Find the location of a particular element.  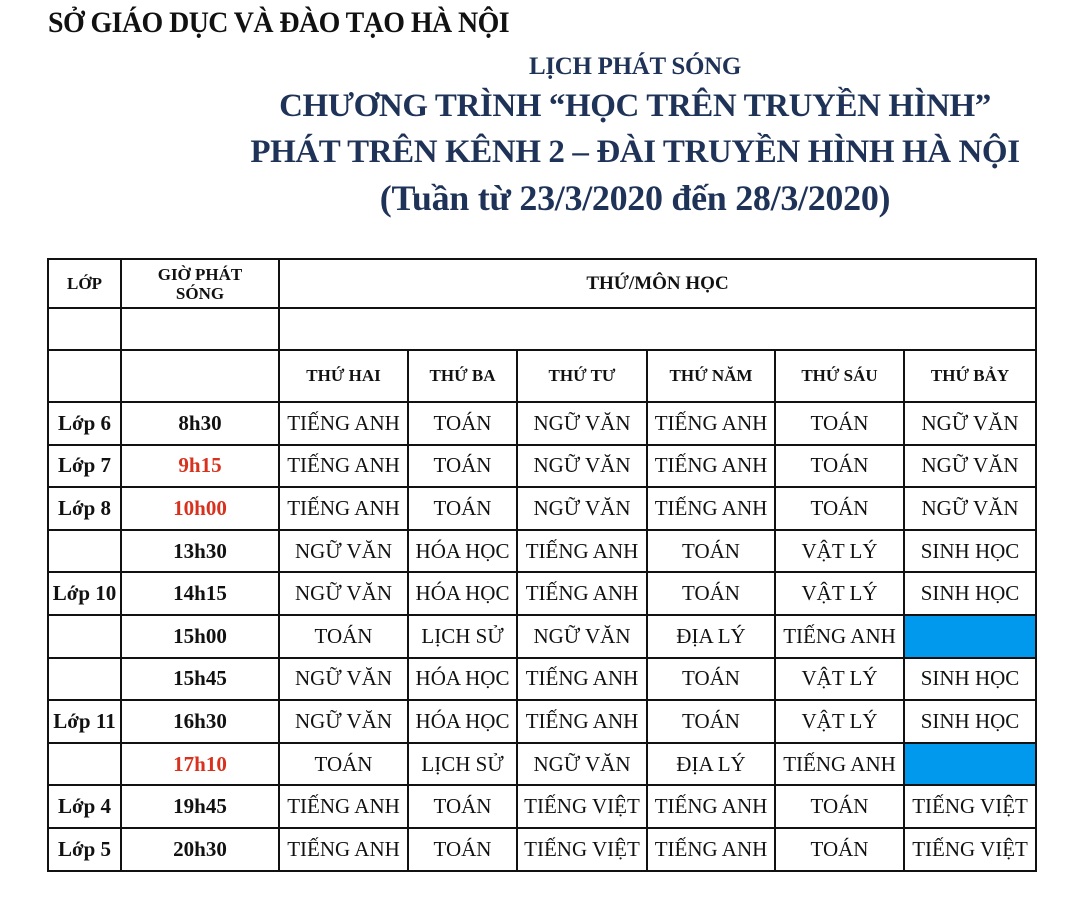

title-line-1: LỊCH PHÁT SÓNG is located at coordinates (635, 66).